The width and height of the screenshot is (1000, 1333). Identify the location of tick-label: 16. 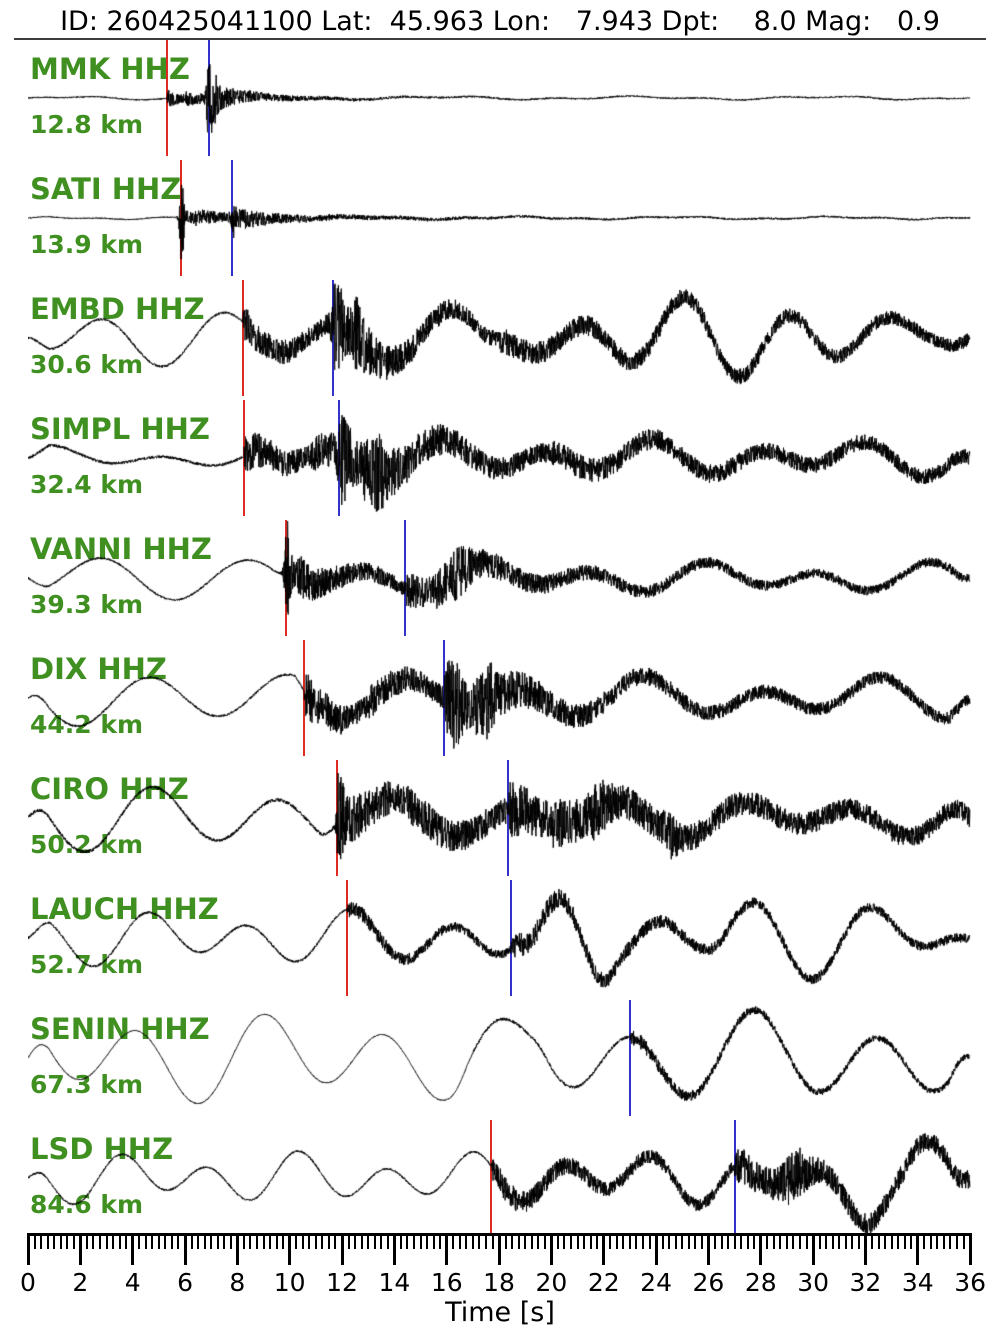
(446, 1282).